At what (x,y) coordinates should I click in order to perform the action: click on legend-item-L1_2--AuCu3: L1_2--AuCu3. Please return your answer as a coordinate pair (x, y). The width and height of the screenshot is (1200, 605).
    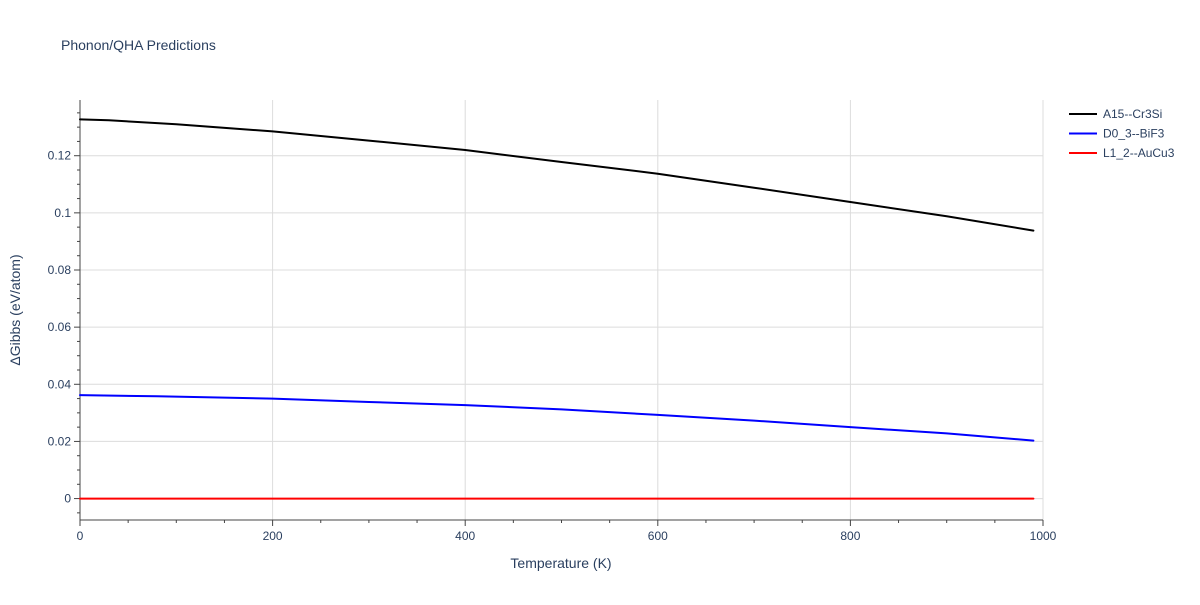
    Looking at the image, I should click on (1122, 153).